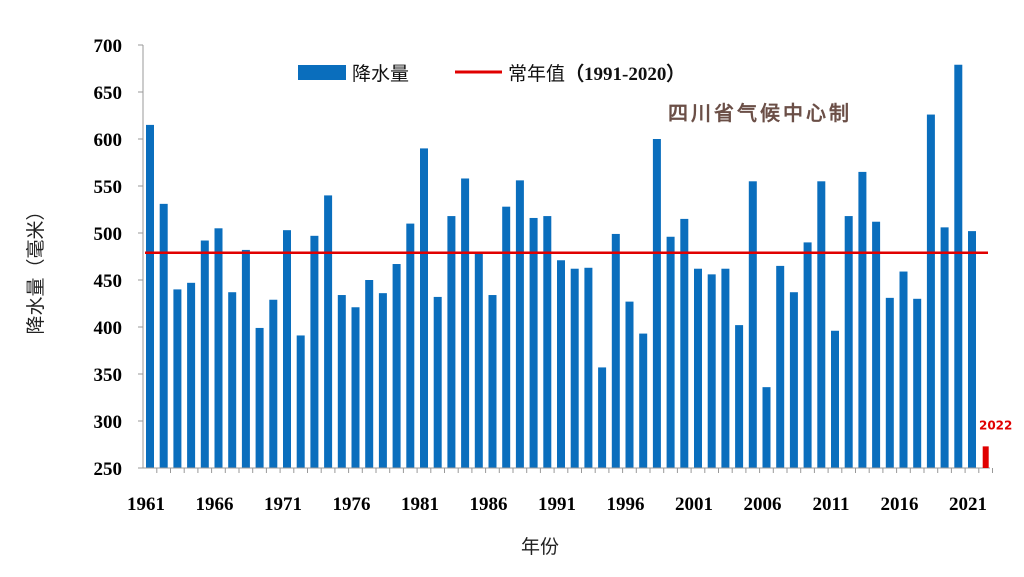 This screenshot has height=577, width=1024. What do you see at coordinates (420, 504) in the screenshot?
I see `x-tick-label: 1981` at bounding box center [420, 504].